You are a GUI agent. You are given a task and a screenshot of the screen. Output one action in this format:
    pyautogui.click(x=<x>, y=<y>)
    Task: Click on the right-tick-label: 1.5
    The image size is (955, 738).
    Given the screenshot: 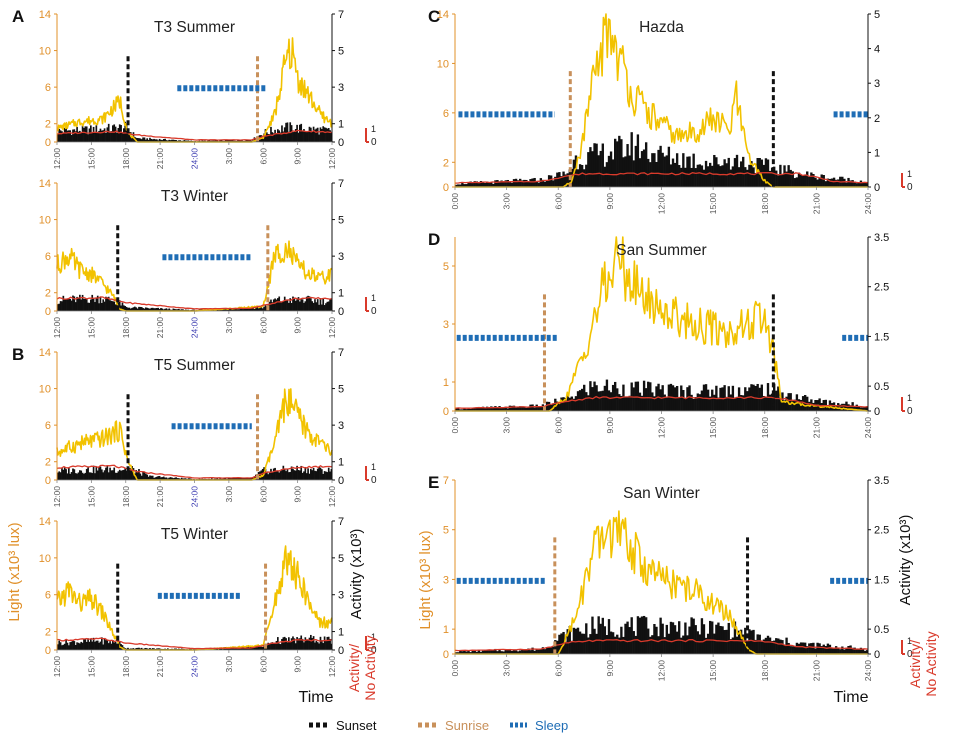 What is the action you would take?
    pyautogui.click(x=881, y=337)
    